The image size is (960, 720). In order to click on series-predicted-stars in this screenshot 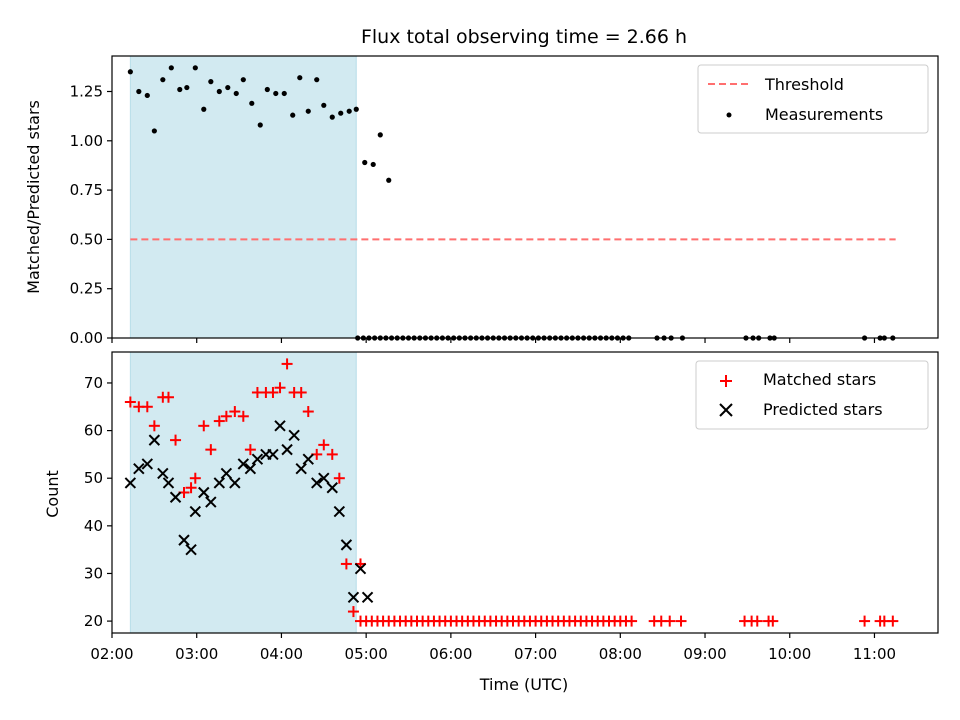, I will do `click(249, 511)`.